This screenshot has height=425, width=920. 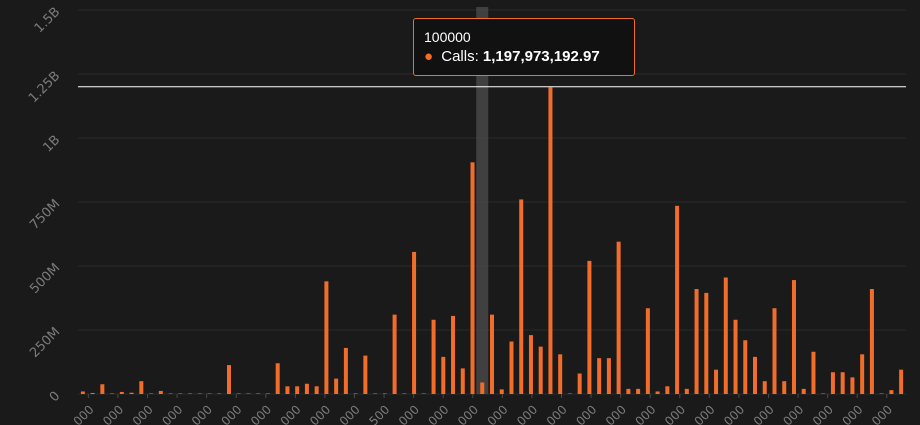 I want to click on y-tick-label: 750M, so click(x=45, y=215).